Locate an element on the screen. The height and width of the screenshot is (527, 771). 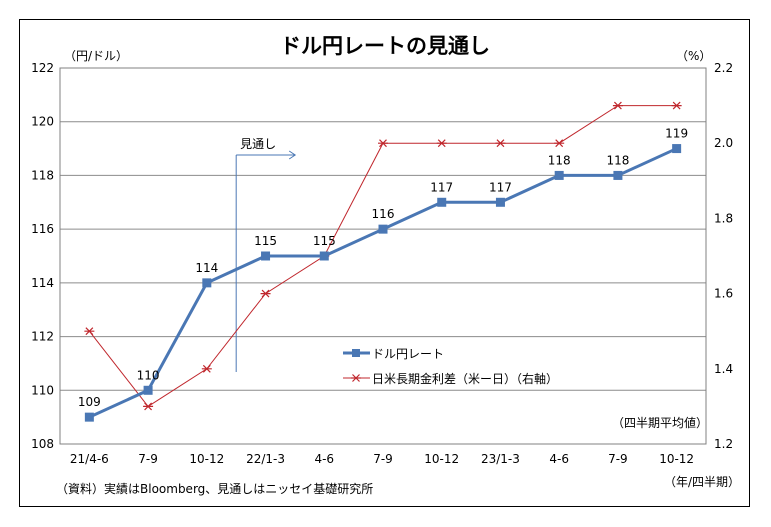
source-note: （資料）実績はBloomberg、見通しはニッセイ基礎研究所 is located at coordinates (214, 488).